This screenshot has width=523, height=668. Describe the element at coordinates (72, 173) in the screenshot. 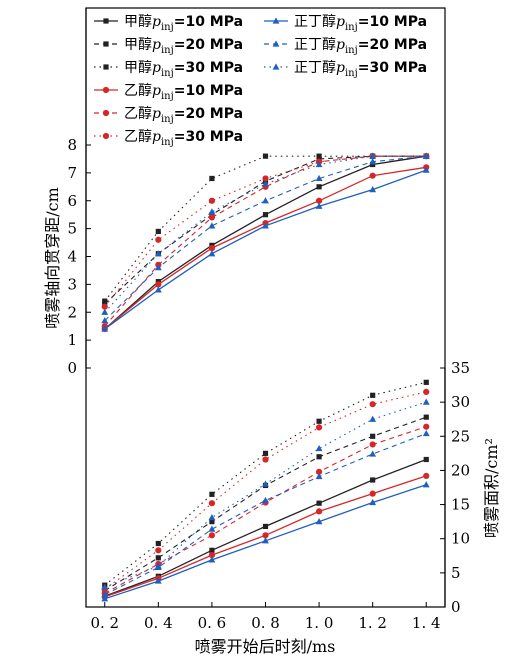

I see `y-tick-label: 7` at that location.